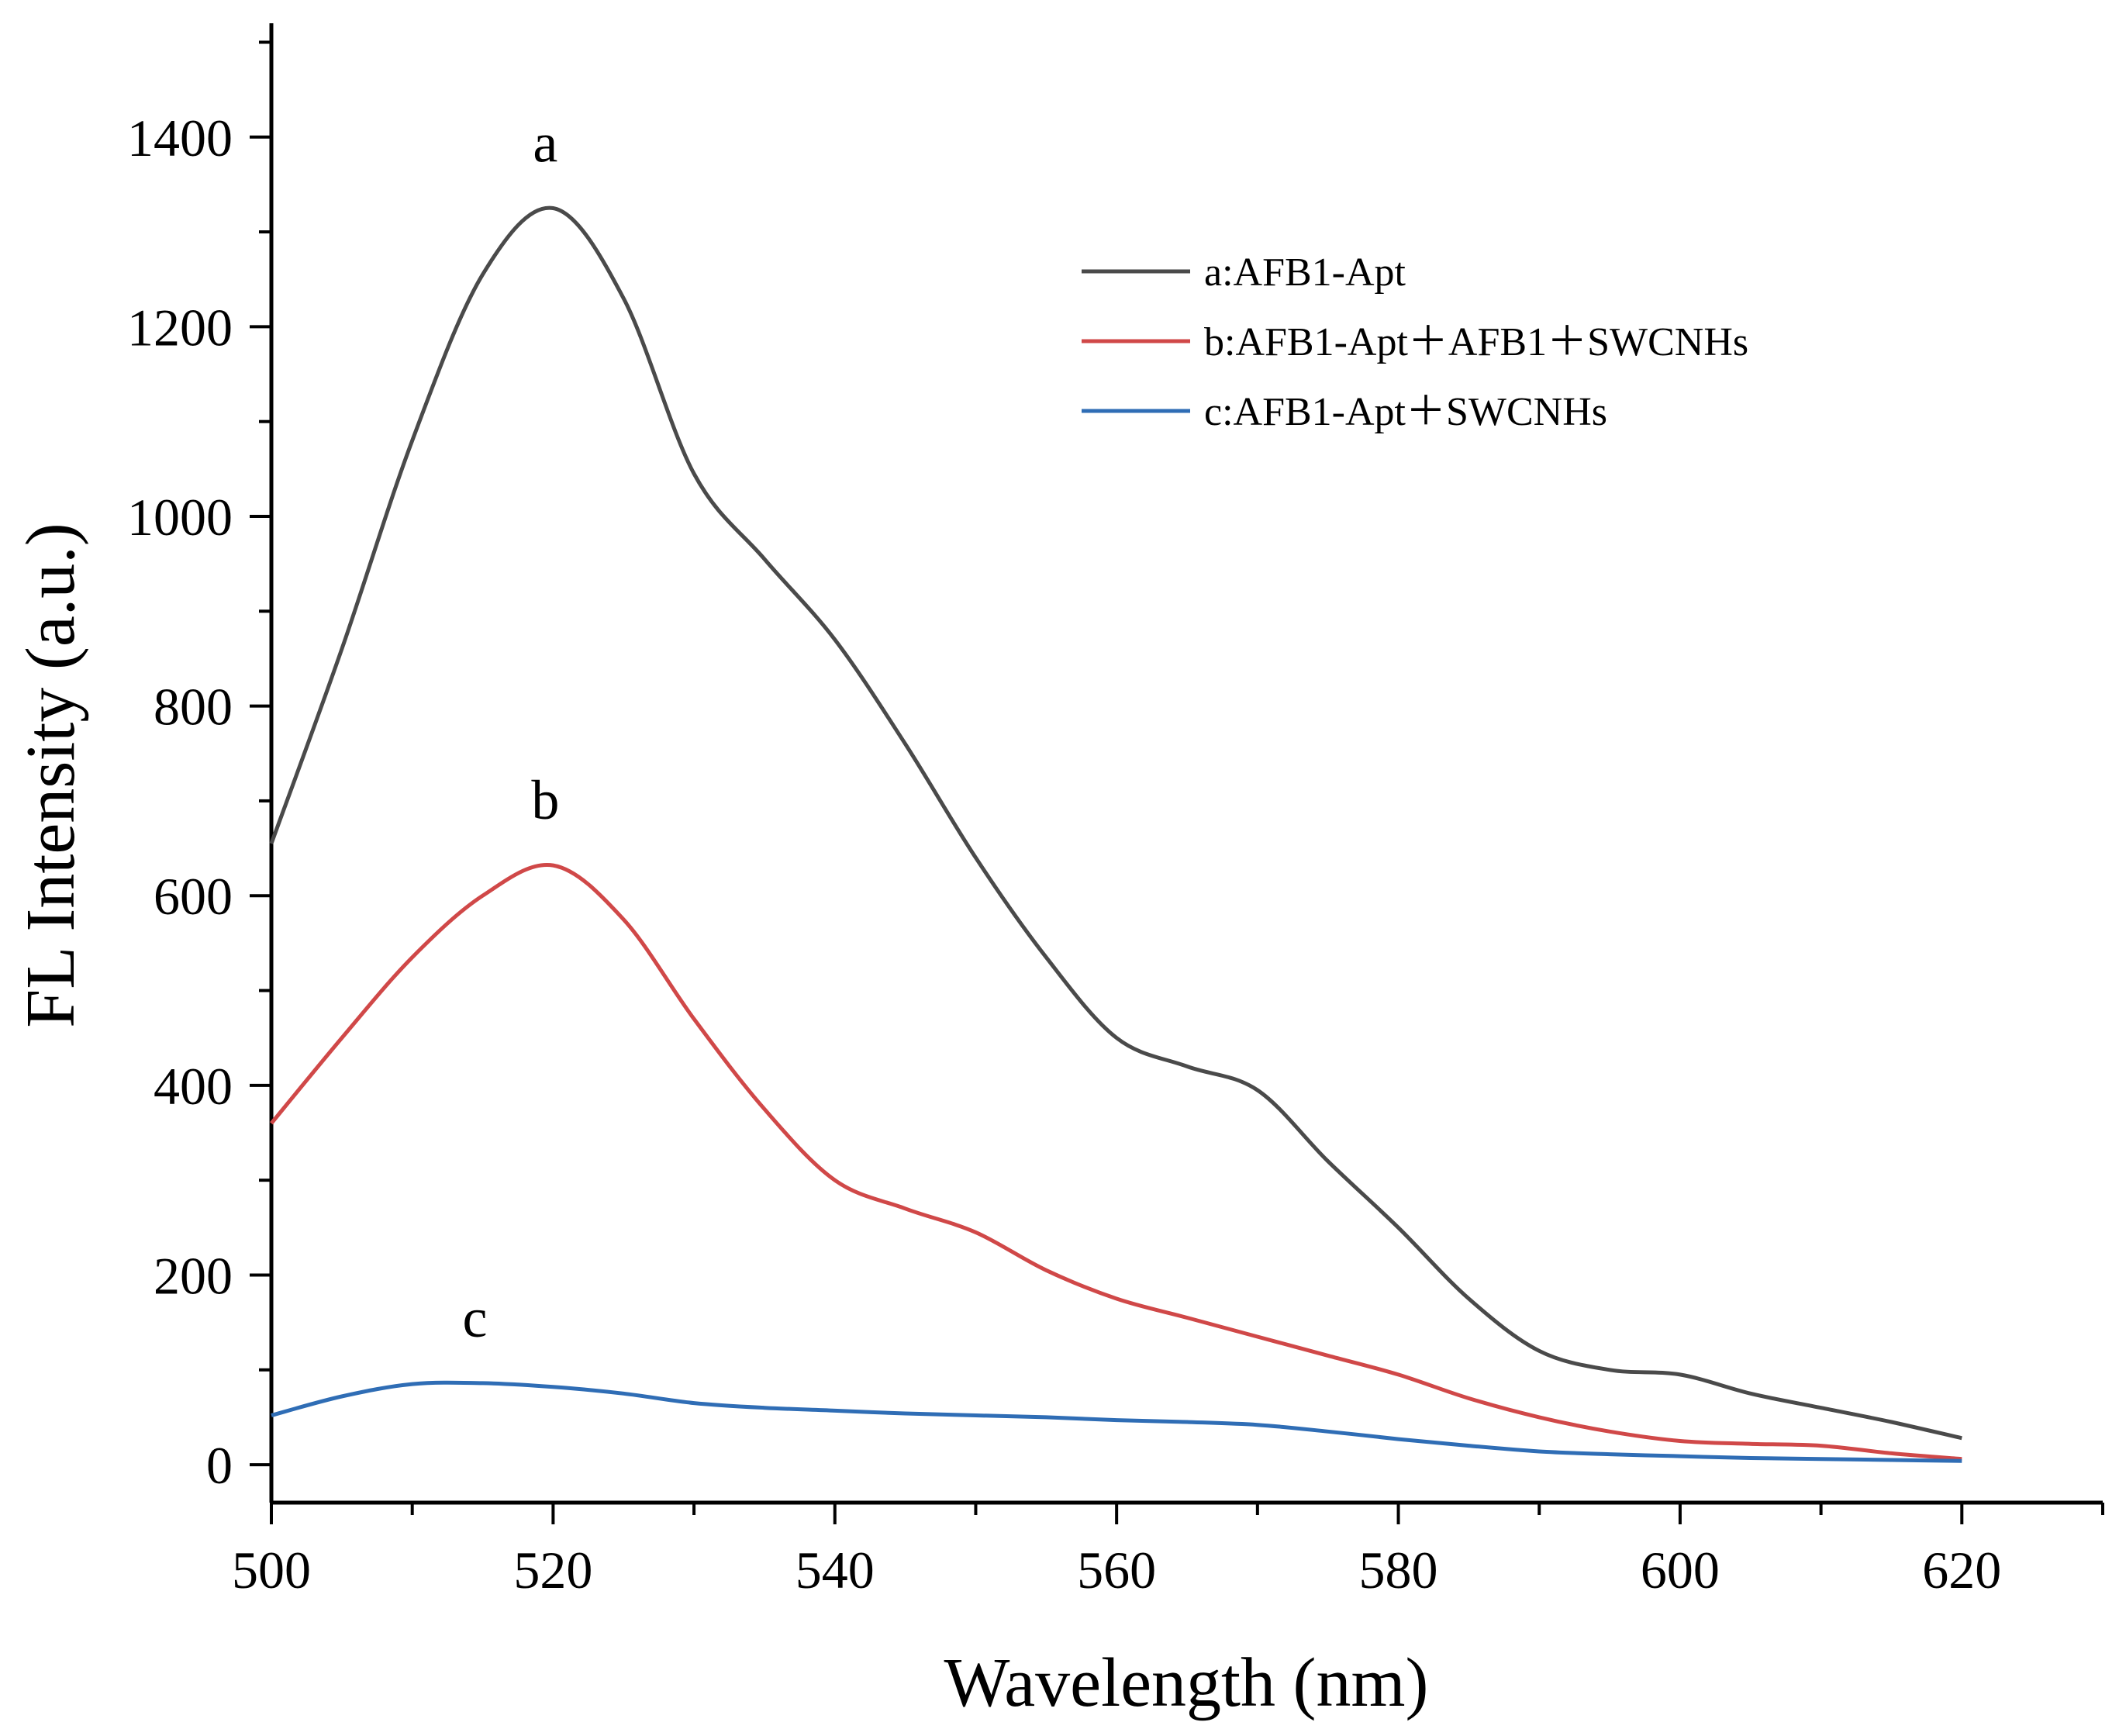  Describe the element at coordinates (271, 1570) in the screenshot. I see `x-tick-label: 500` at that location.